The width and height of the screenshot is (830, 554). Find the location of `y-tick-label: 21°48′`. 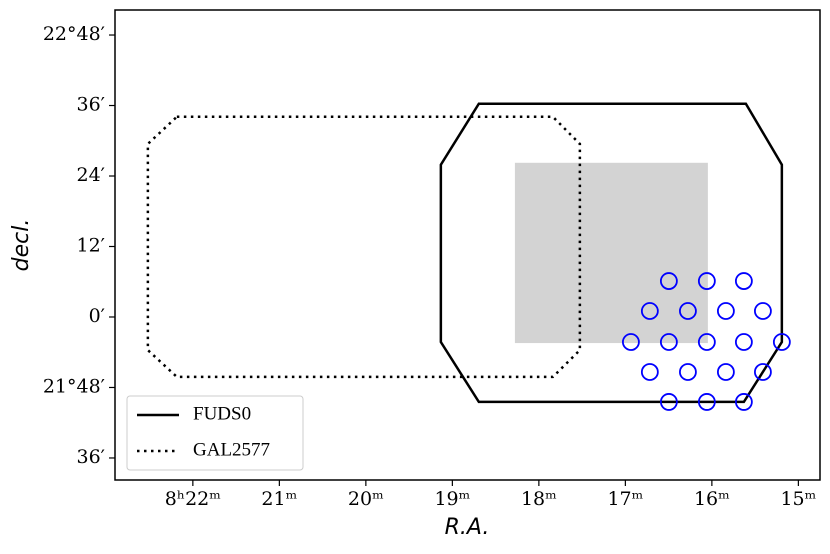

y-tick-label: 21°48′ is located at coordinates (74, 386).